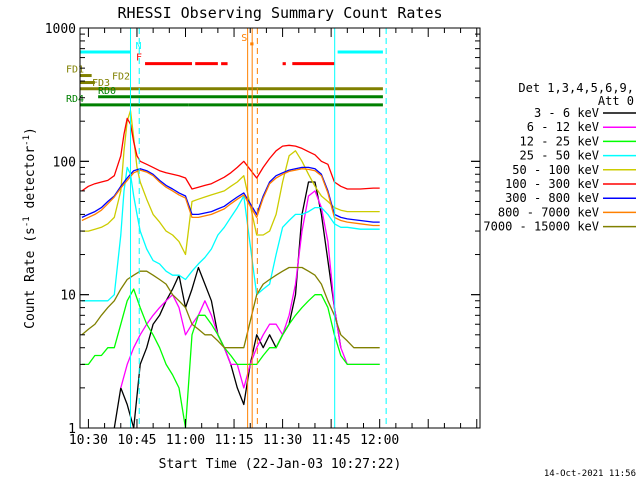 This screenshot has height=480, width=640. I want to click on flag-label-fd2: FD2, so click(121, 77).